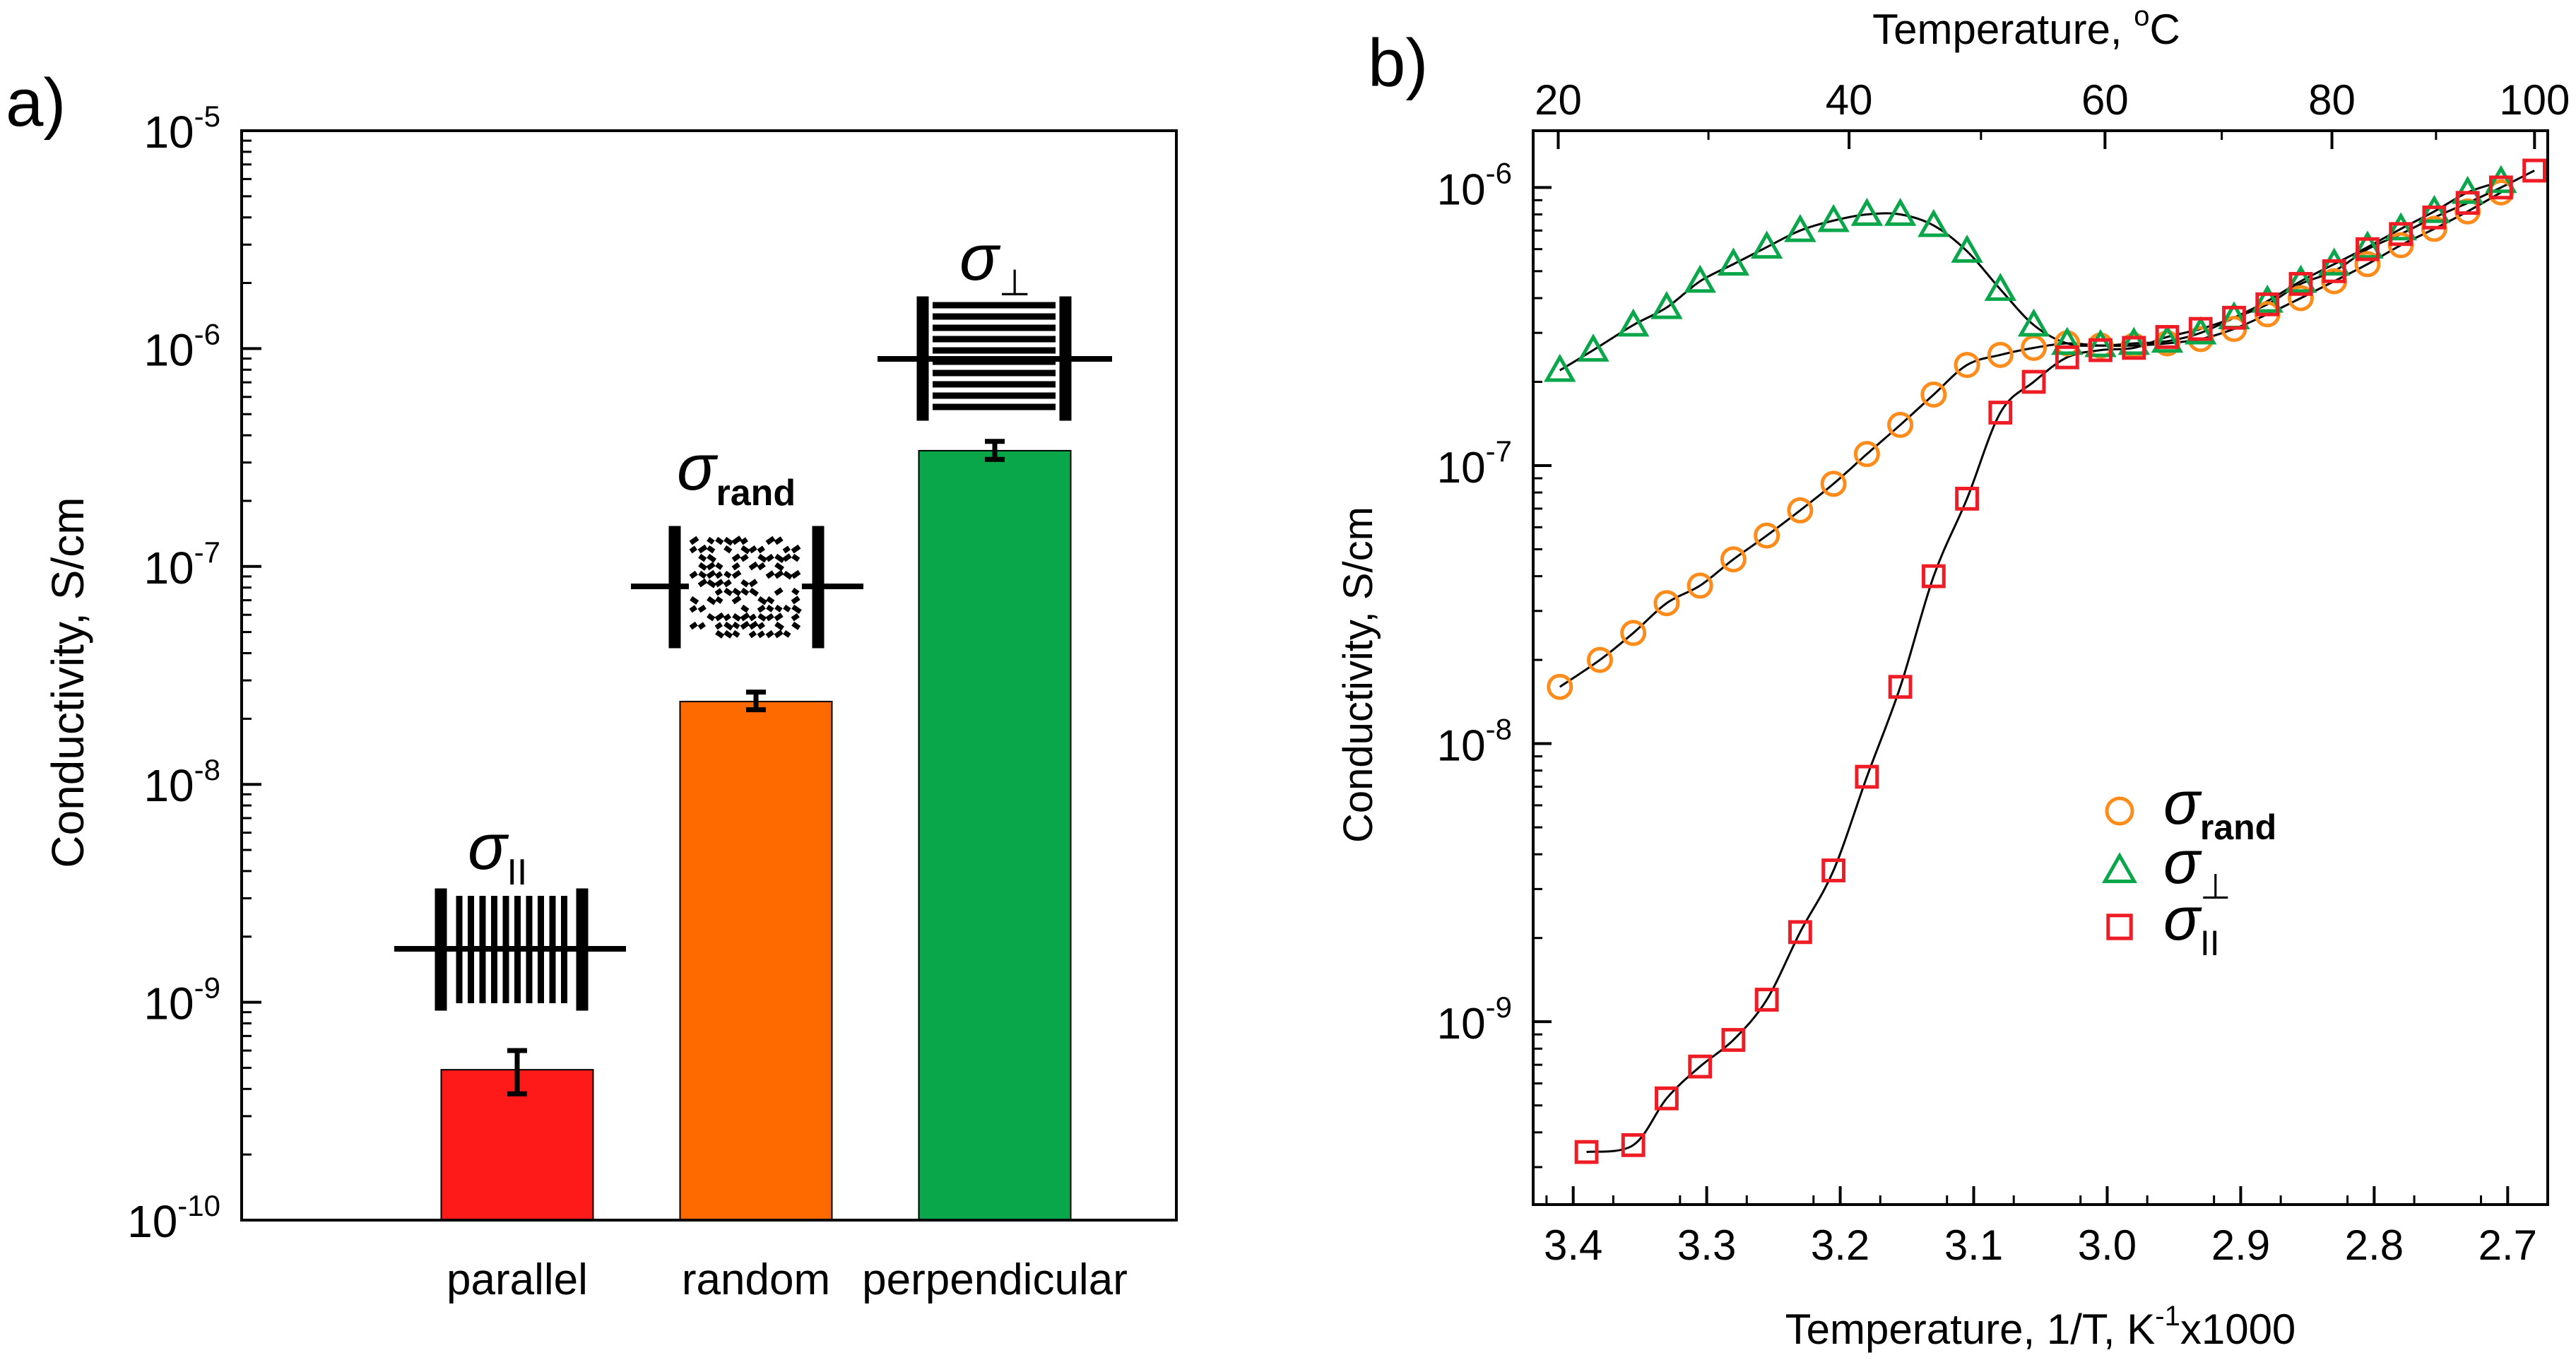 This screenshot has width=2576, height=1360. Describe the element at coordinates (2534, 100) in the screenshot. I see `top-x-tick-label: 100` at that location.